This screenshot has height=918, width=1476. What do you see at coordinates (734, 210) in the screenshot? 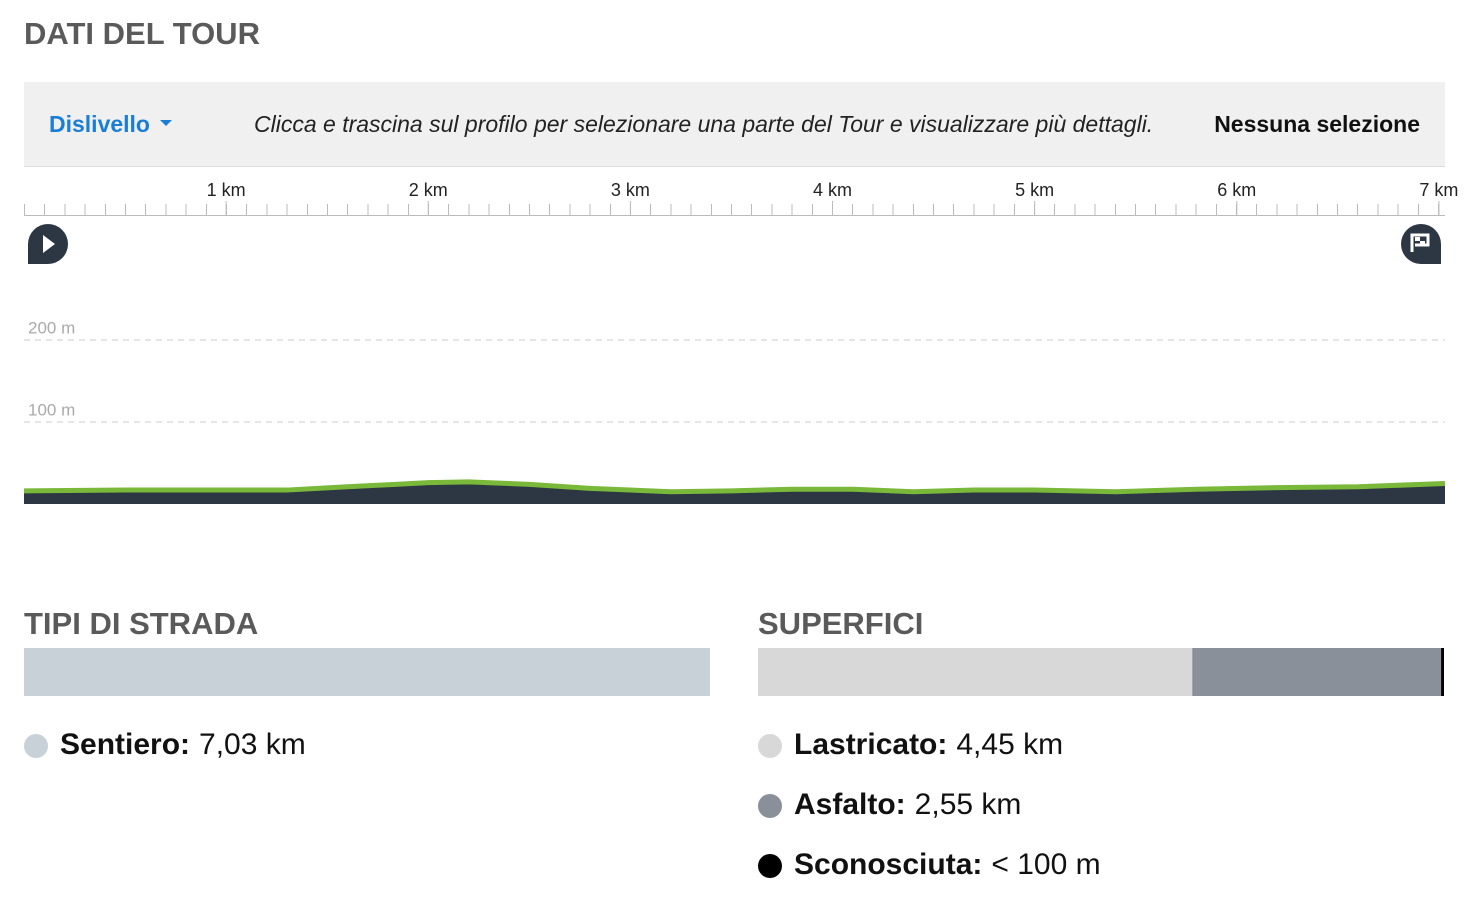
I see `minor-ticks` at bounding box center [734, 210].